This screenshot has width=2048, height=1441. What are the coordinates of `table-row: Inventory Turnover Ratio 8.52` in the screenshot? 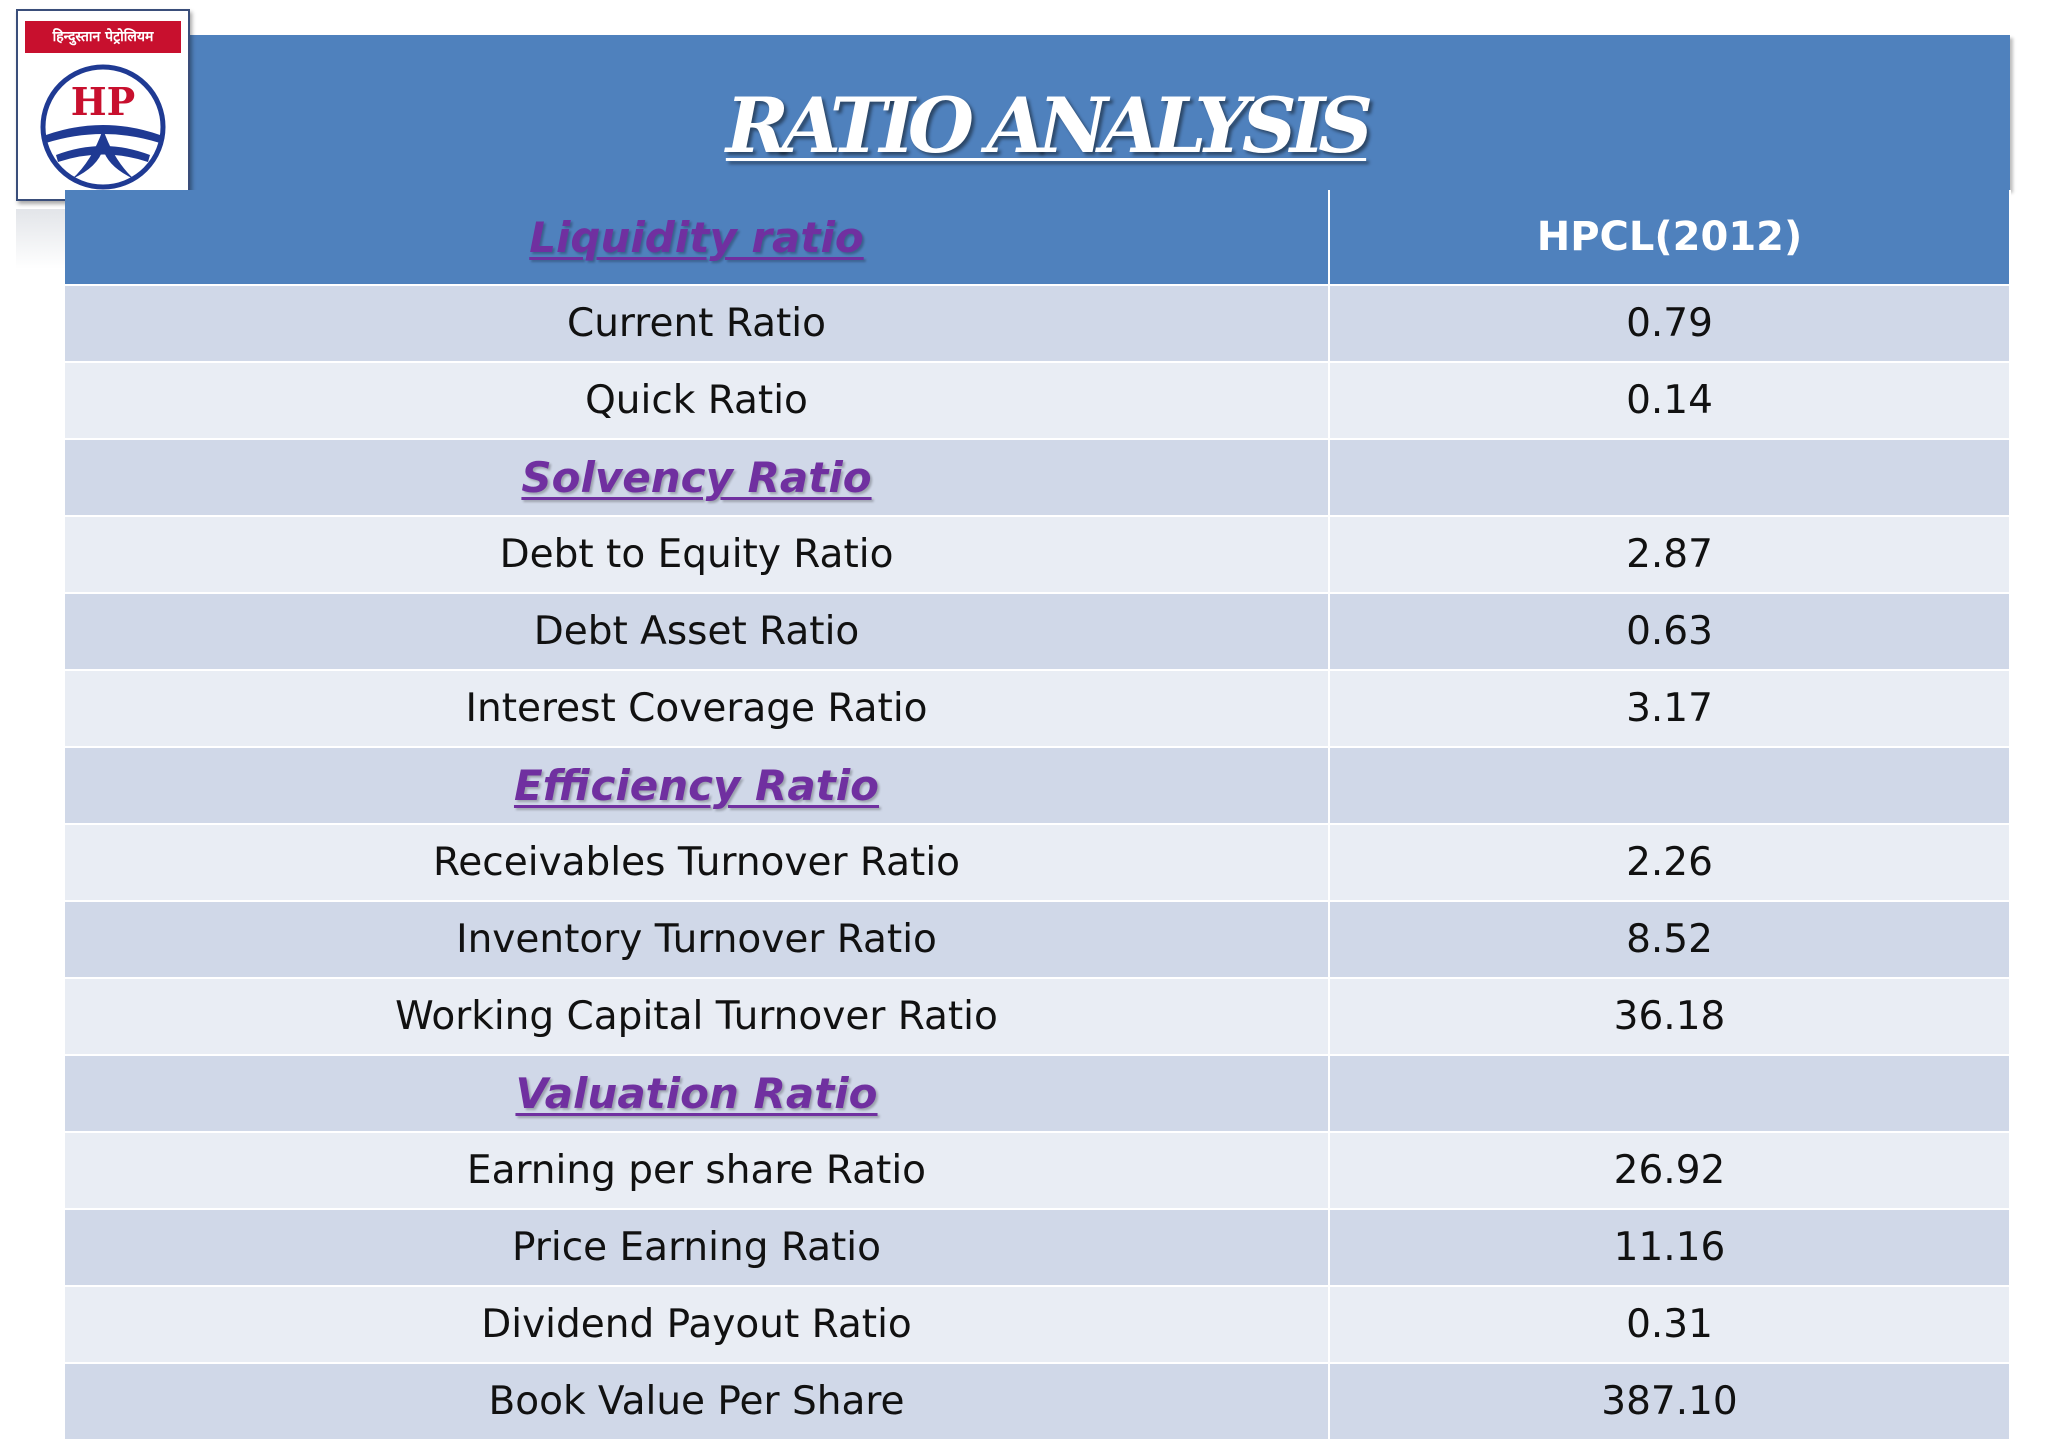 It's located at (1038, 940).